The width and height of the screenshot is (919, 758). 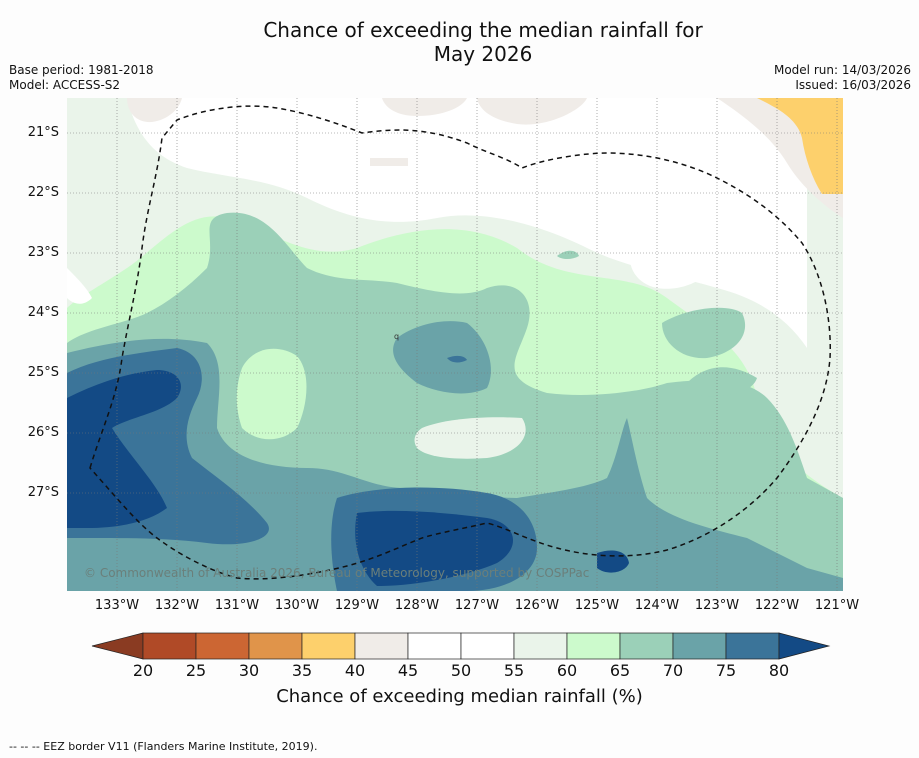 I want to click on colorbar-tick: 50, so click(x=461, y=670).